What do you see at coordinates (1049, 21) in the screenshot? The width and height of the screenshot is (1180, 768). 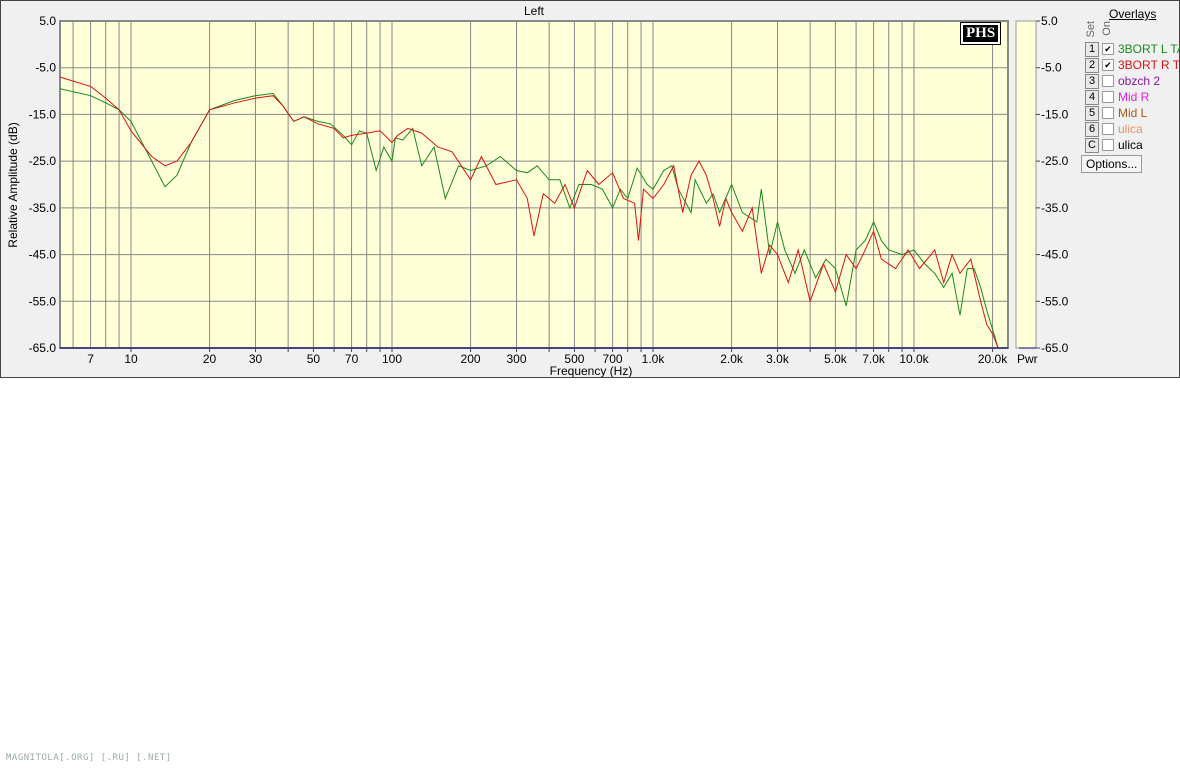 I see `right-y-tick-label: 5.0` at bounding box center [1049, 21].